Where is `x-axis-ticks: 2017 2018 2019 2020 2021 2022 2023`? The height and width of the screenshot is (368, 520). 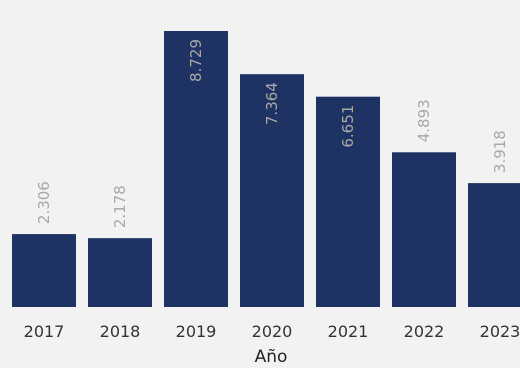
x-axis-ticks: 2017 2018 2019 2020 2021 2022 2023 is located at coordinates (272, 331).